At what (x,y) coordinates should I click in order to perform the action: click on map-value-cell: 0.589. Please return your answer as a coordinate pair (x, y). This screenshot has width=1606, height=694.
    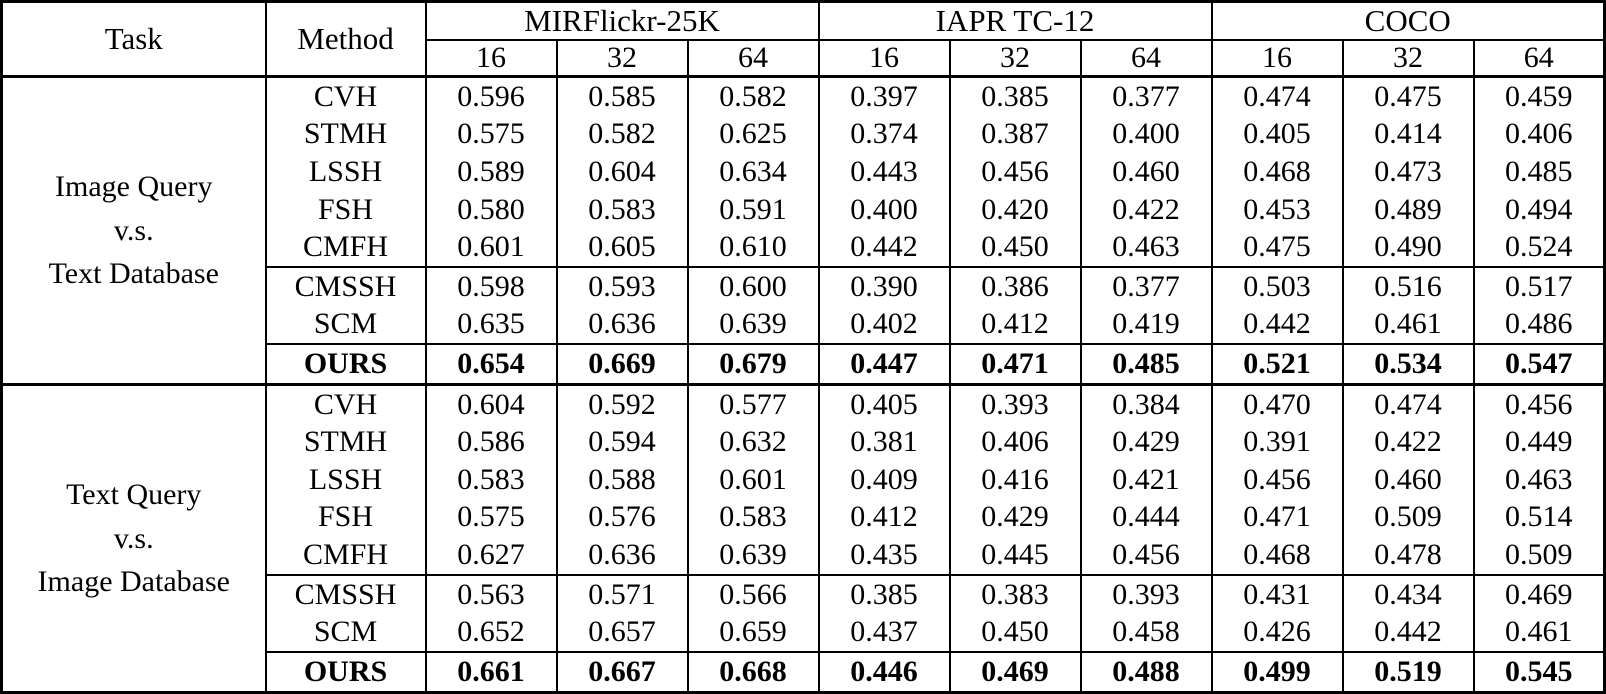
    Looking at the image, I should click on (491, 172).